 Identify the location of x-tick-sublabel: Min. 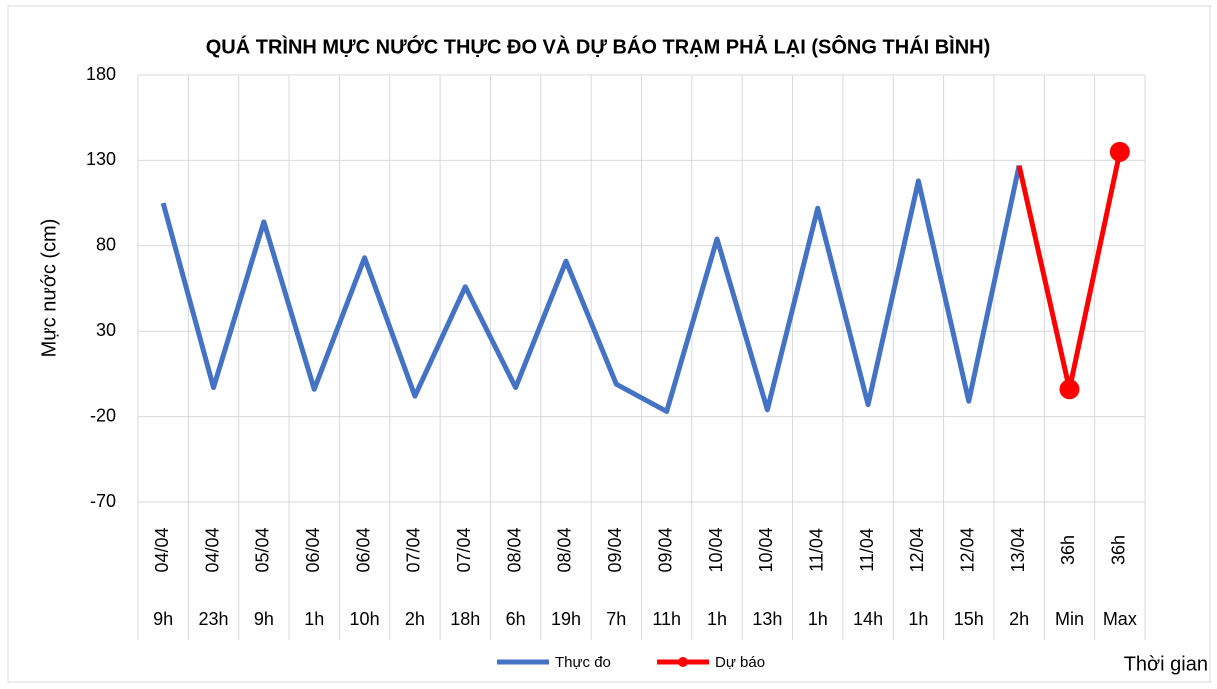
(1069, 619).